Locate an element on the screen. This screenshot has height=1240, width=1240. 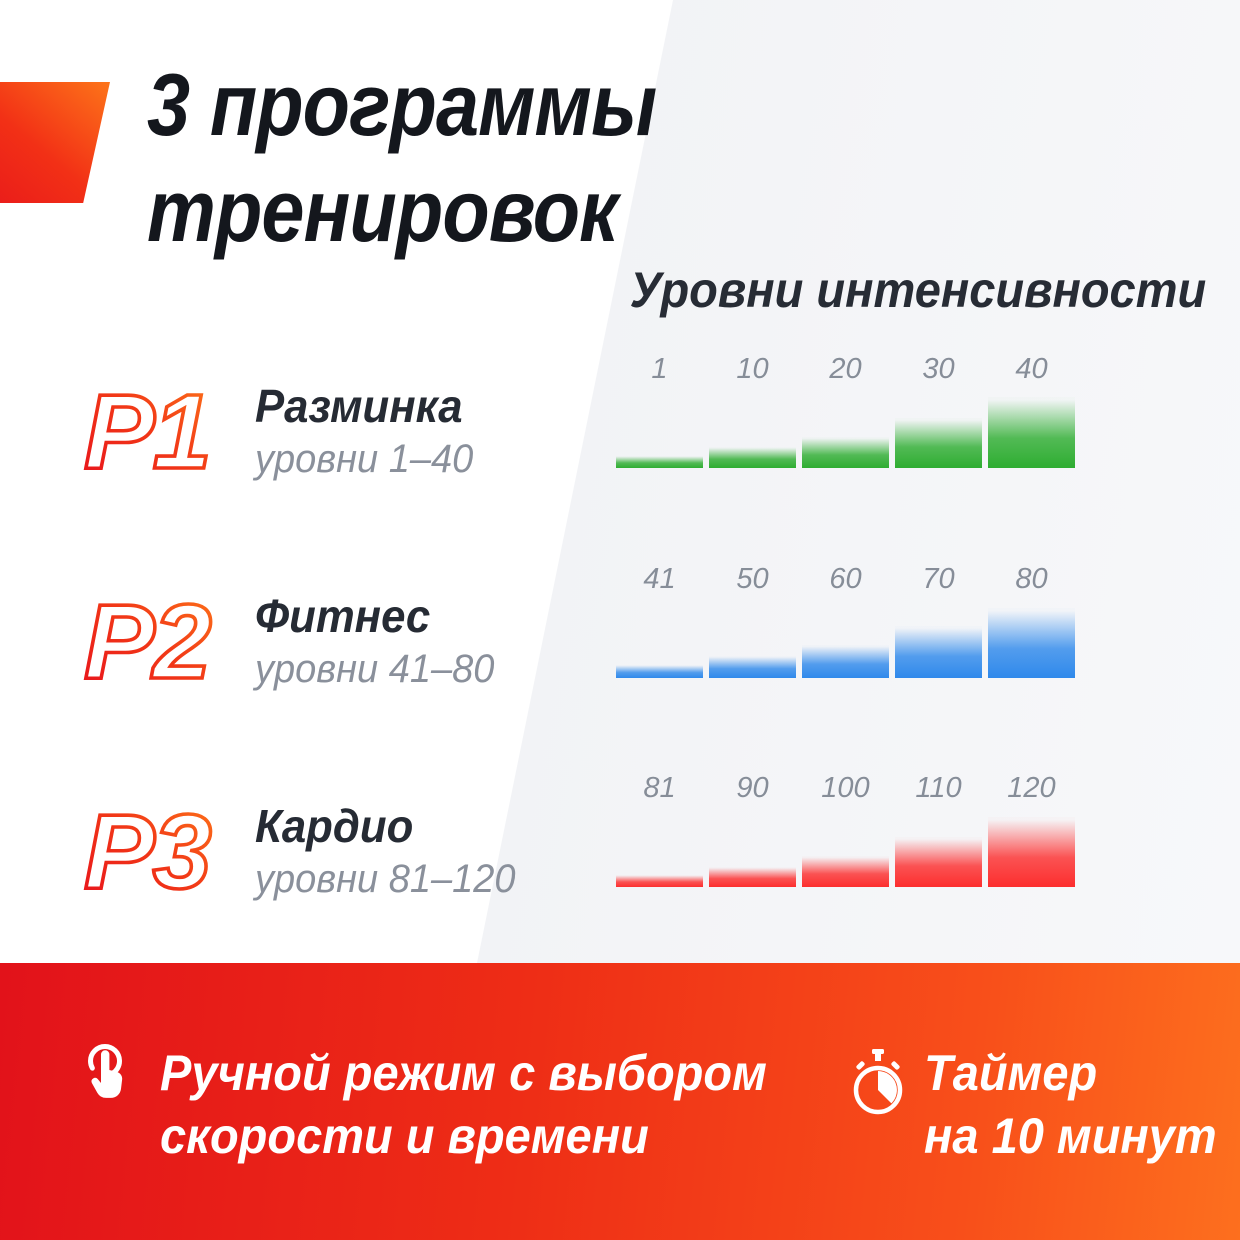
chart-bar-label: 100 is located at coordinates (845, 788).